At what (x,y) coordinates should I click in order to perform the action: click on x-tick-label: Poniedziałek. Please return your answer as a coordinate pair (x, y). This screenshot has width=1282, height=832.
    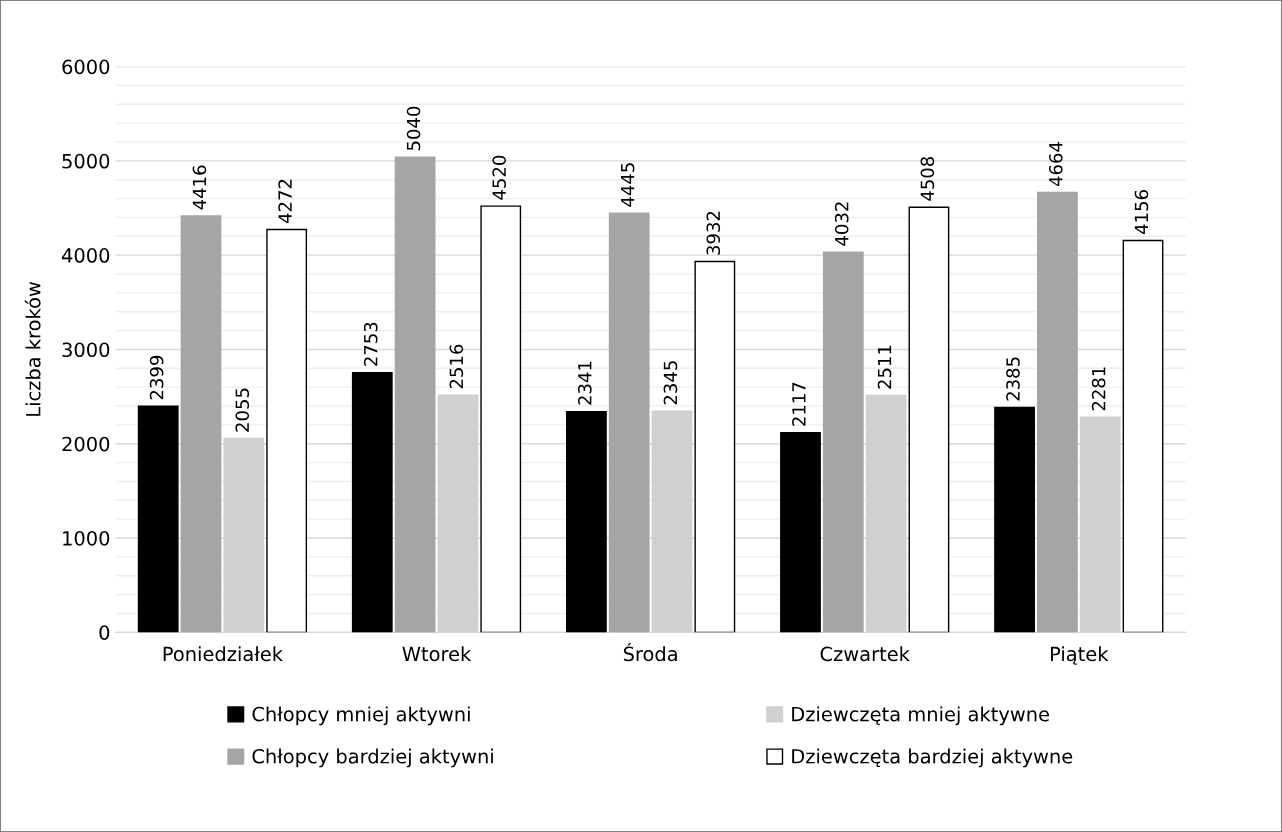
    Looking at the image, I should click on (223, 654).